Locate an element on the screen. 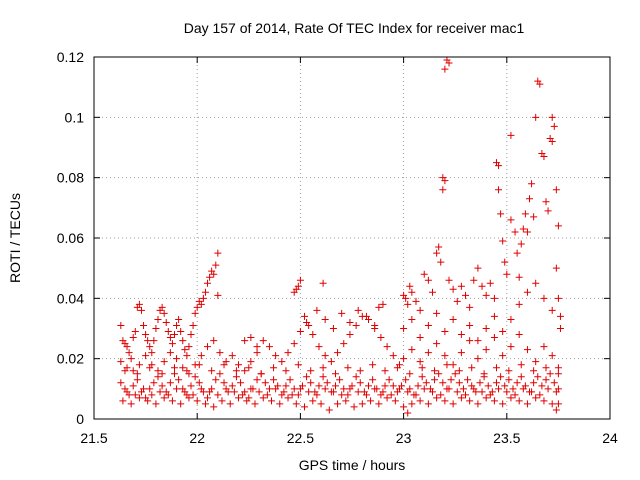 This screenshot has width=640, height=480. x-tick-label: 22 is located at coordinates (197, 438).